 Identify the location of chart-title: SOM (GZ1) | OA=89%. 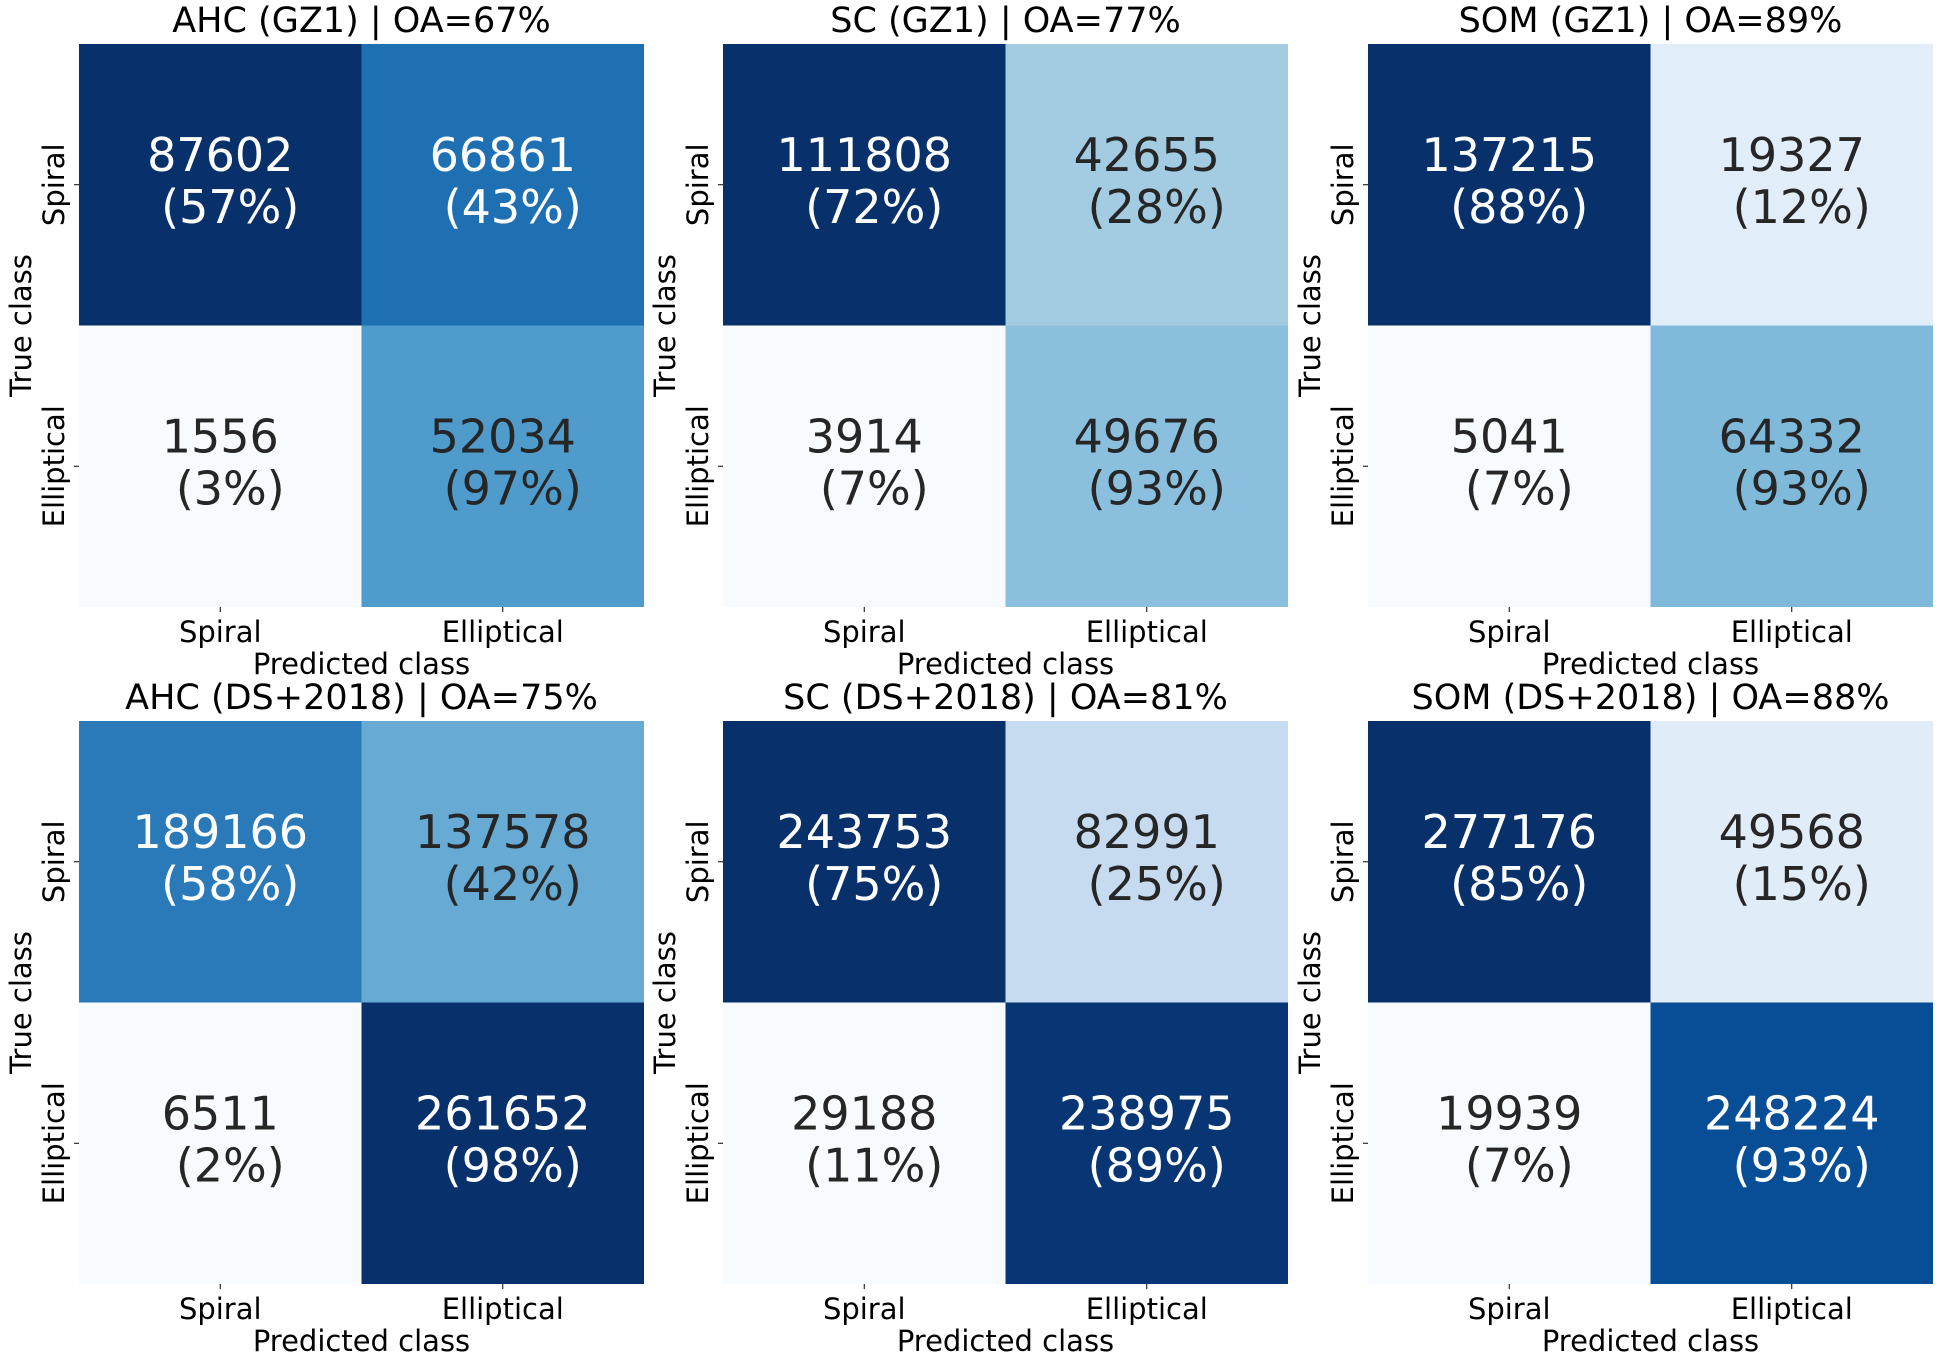
(1651, 21).